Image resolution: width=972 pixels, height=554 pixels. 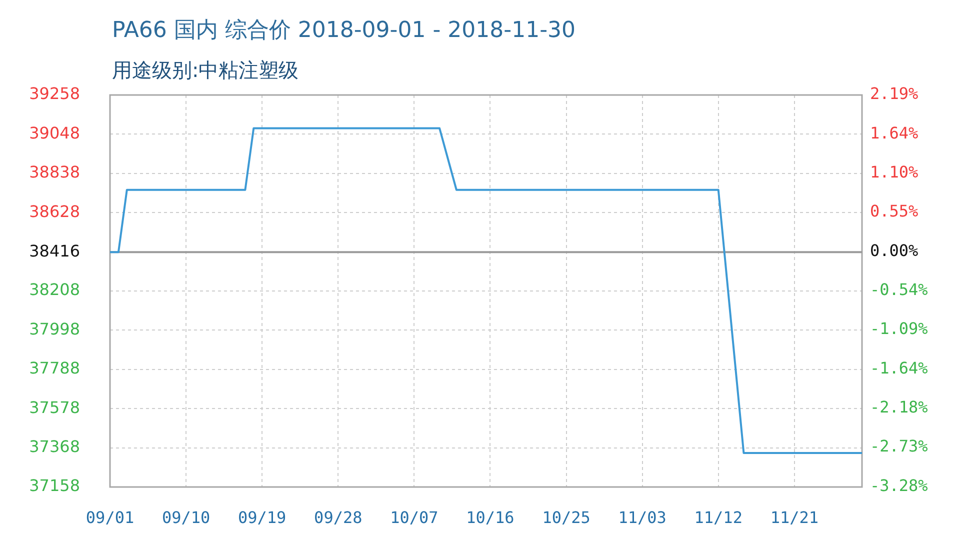 I want to click on chart-title: PA66 国内 综合价 2018-09-01 - 2018-11-30, so click(x=344, y=31).